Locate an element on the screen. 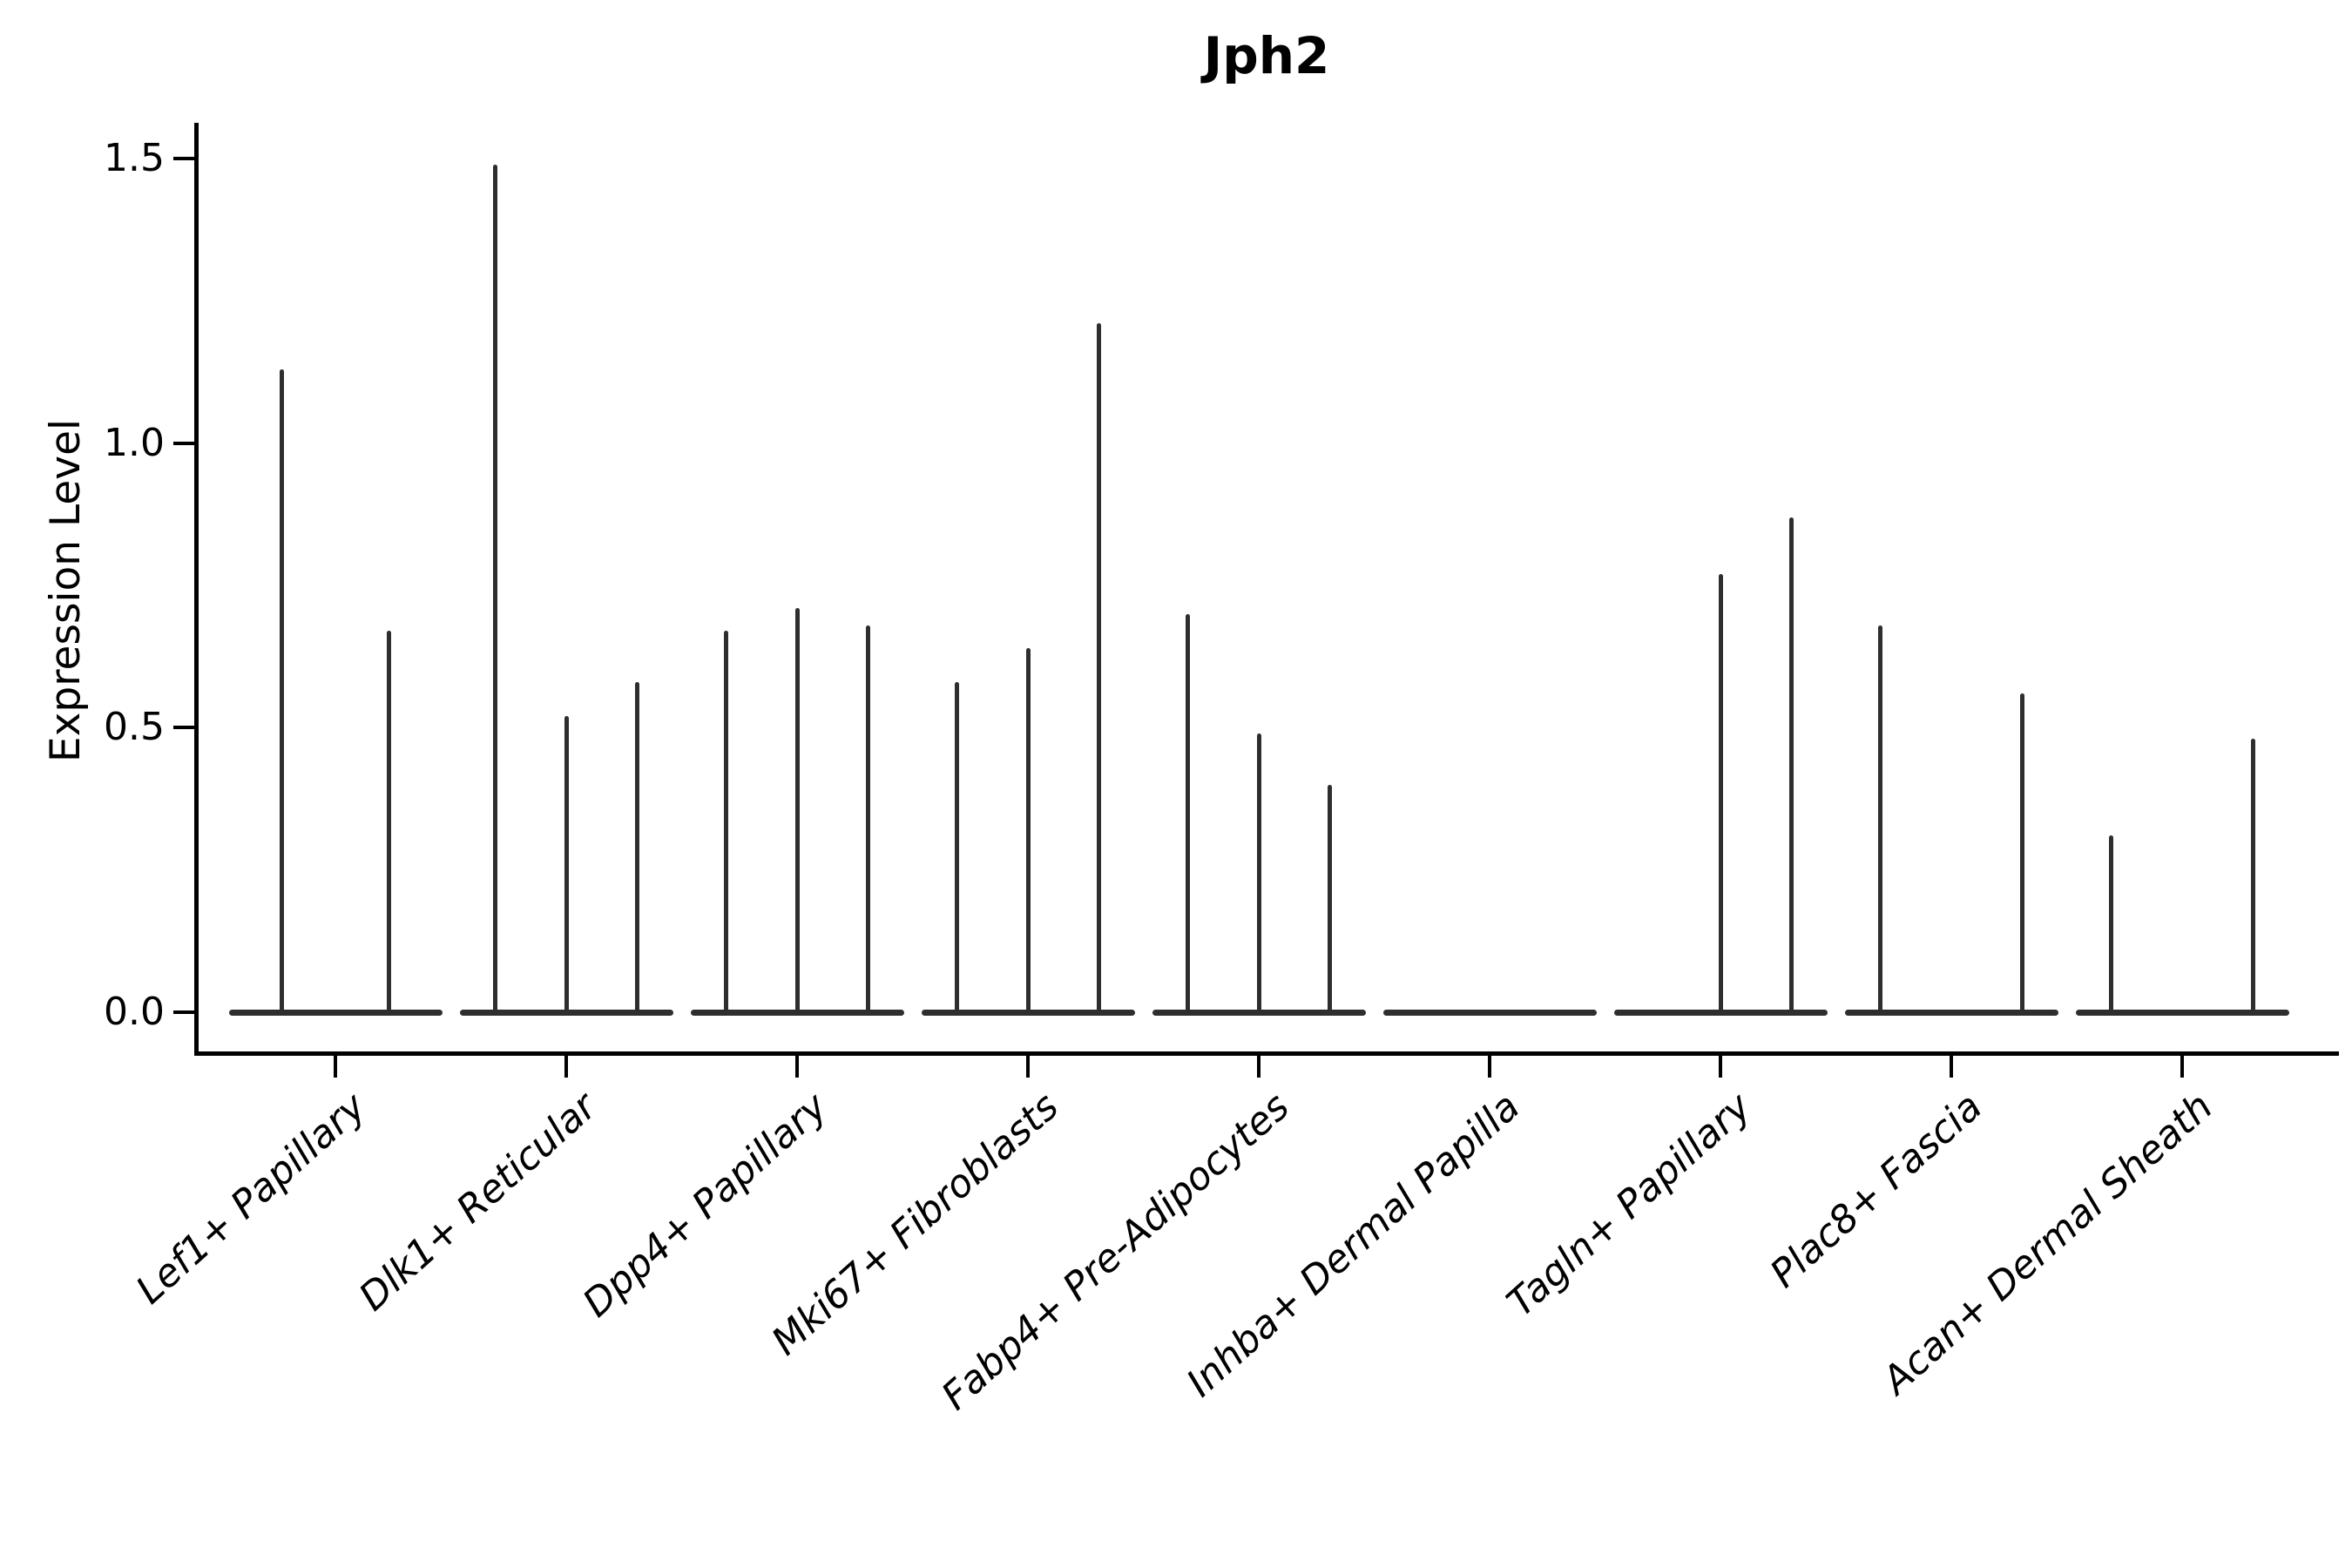 The image size is (2352, 1568). x-axis-spine is located at coordinates (1266, 1054).